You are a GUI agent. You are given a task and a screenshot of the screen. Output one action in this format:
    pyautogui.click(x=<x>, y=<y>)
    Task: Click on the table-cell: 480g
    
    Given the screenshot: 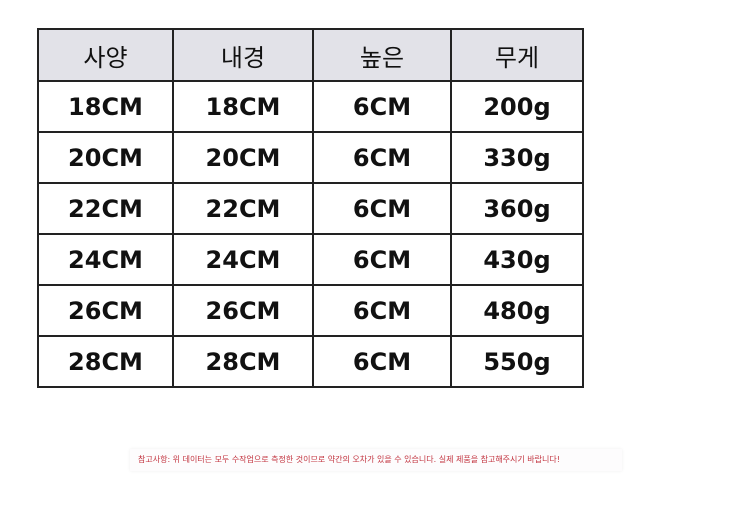 What is the action you would take?
    pyautogui.click(x=517, y=310)
    